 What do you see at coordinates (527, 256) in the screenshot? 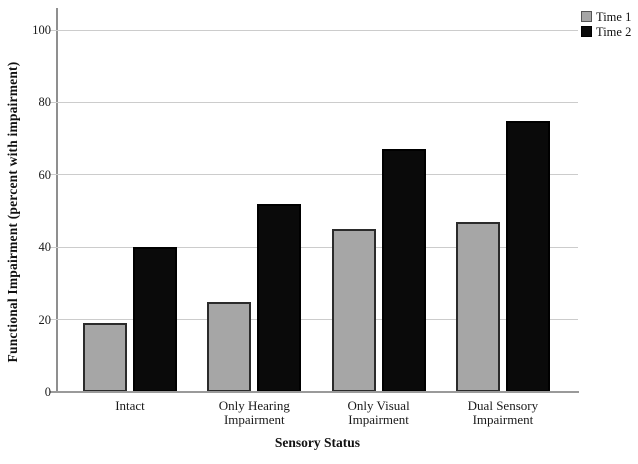
I see `bar-time-2-dual-sensory-impairment` at bounding box center [527, 256].